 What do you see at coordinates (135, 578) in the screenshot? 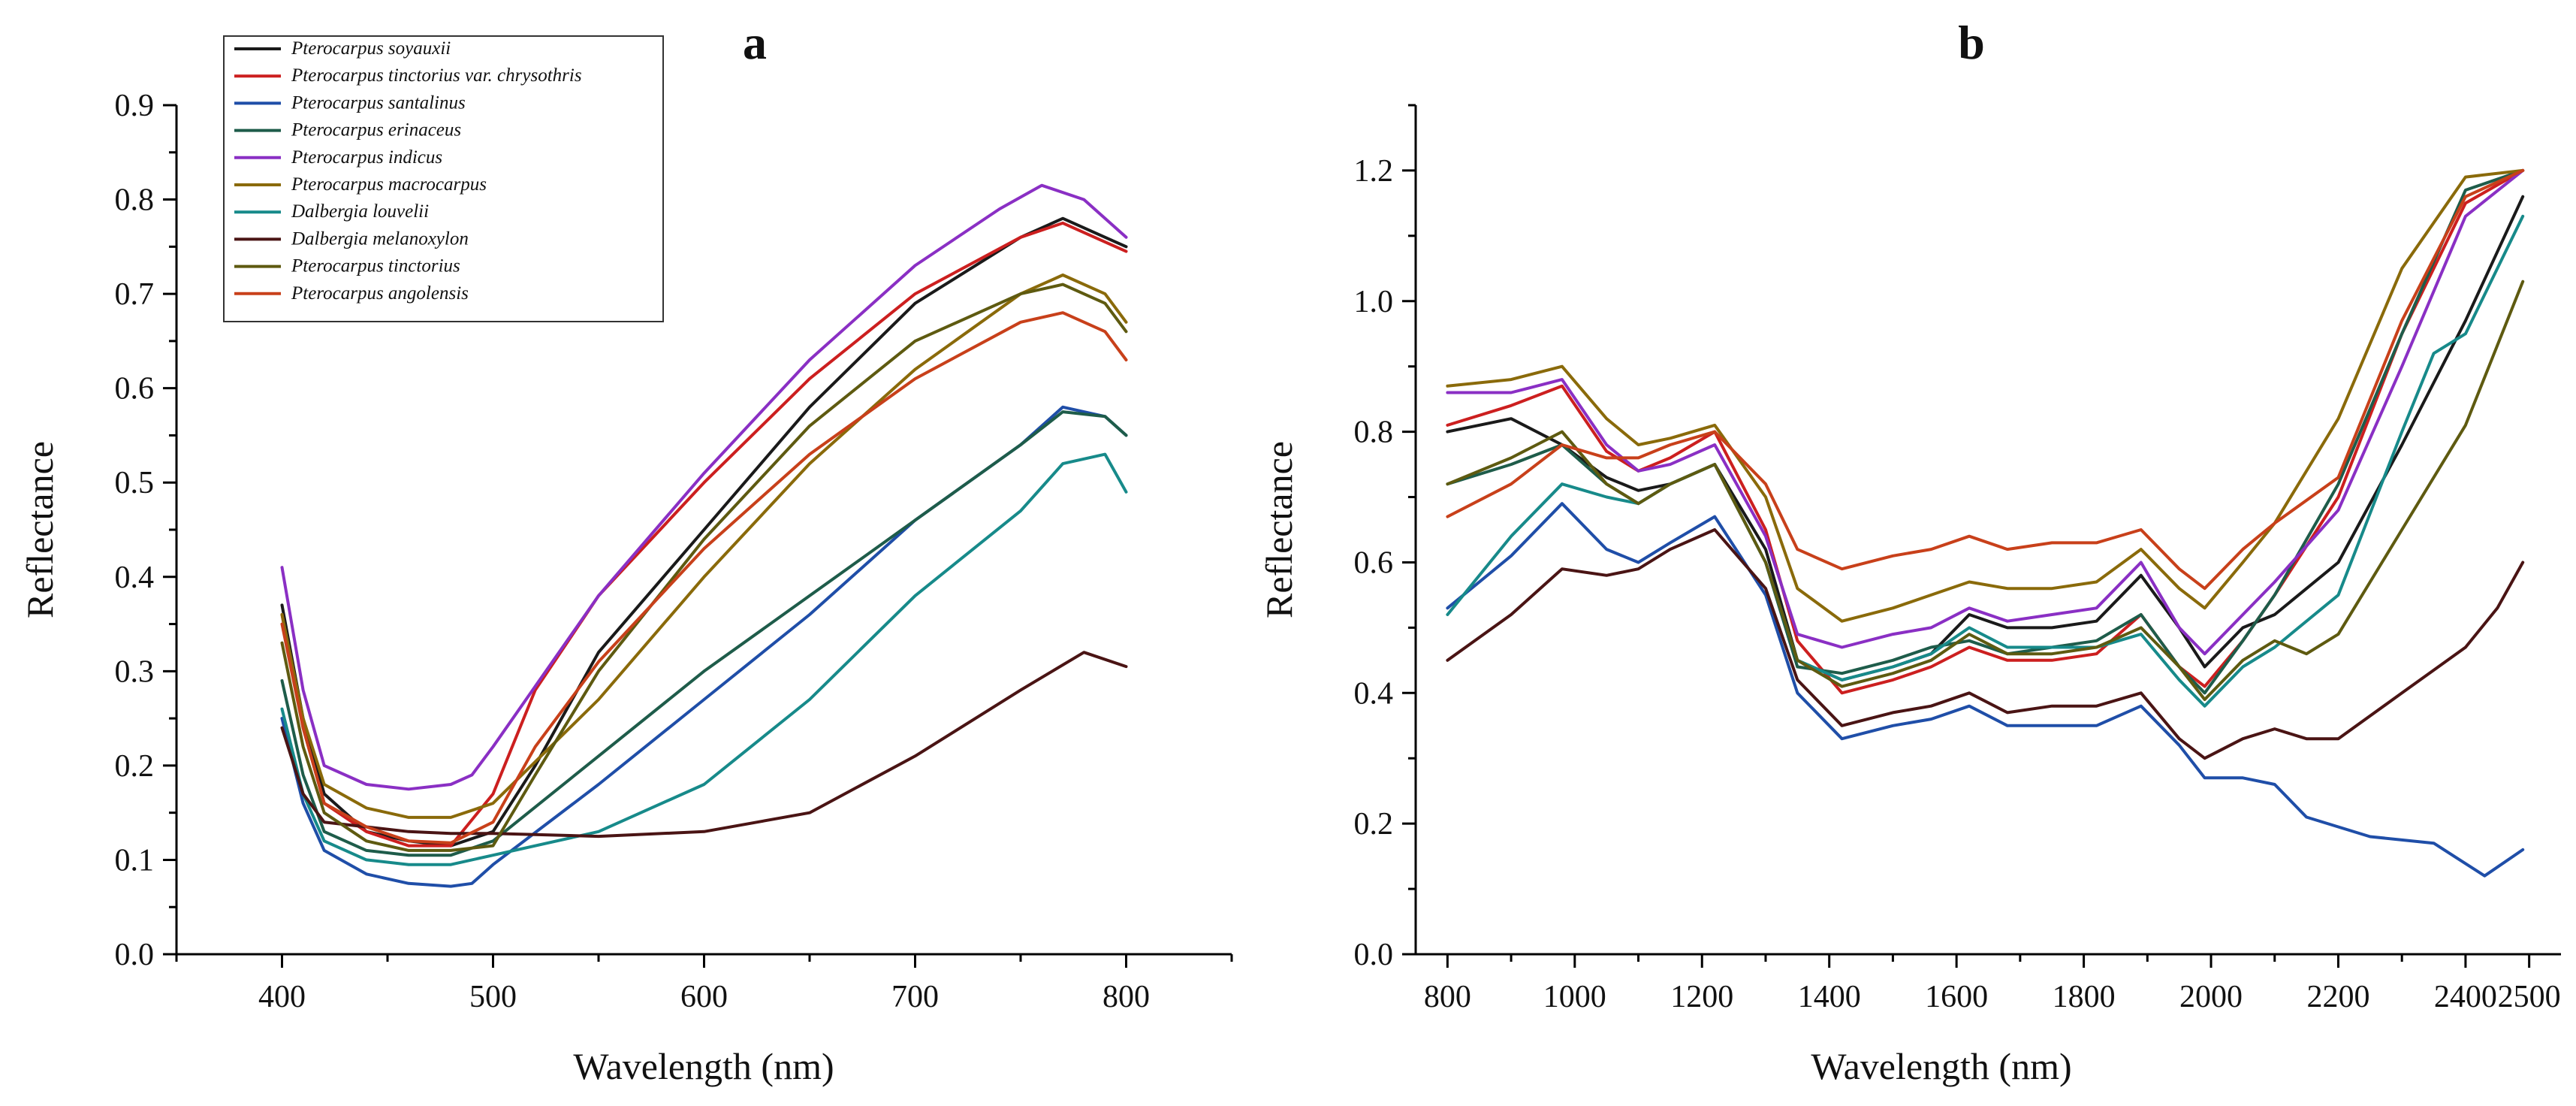
I see `panel-a-y-tick-label: 0.4` at bounding box center [135, 578].